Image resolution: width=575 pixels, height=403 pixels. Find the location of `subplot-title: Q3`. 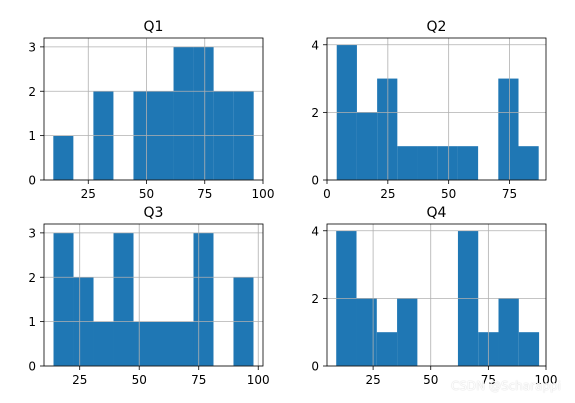

subplot-title: Q3 is located at coordinates (154, 213).